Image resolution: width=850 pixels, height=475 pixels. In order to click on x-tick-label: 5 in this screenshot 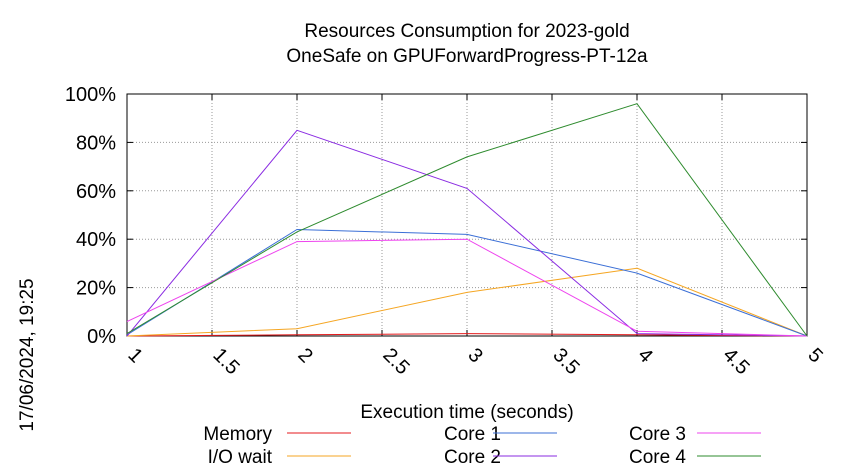, I will do `click(814, 355)`.